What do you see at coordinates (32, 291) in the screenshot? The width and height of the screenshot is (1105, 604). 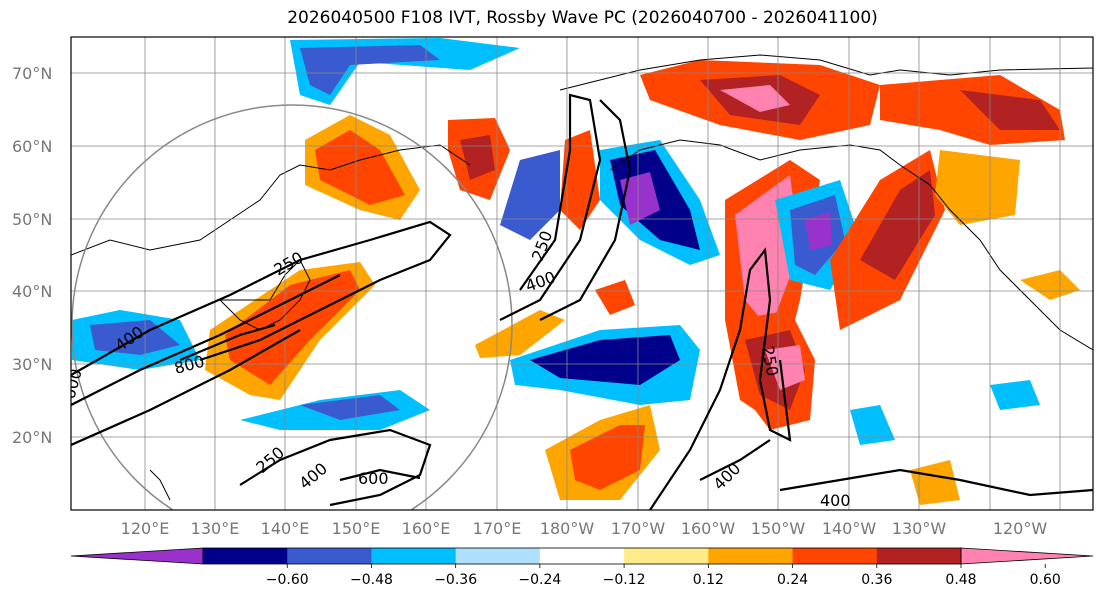 I see `lat-label: 40°N` at bounding box center [32, 291].